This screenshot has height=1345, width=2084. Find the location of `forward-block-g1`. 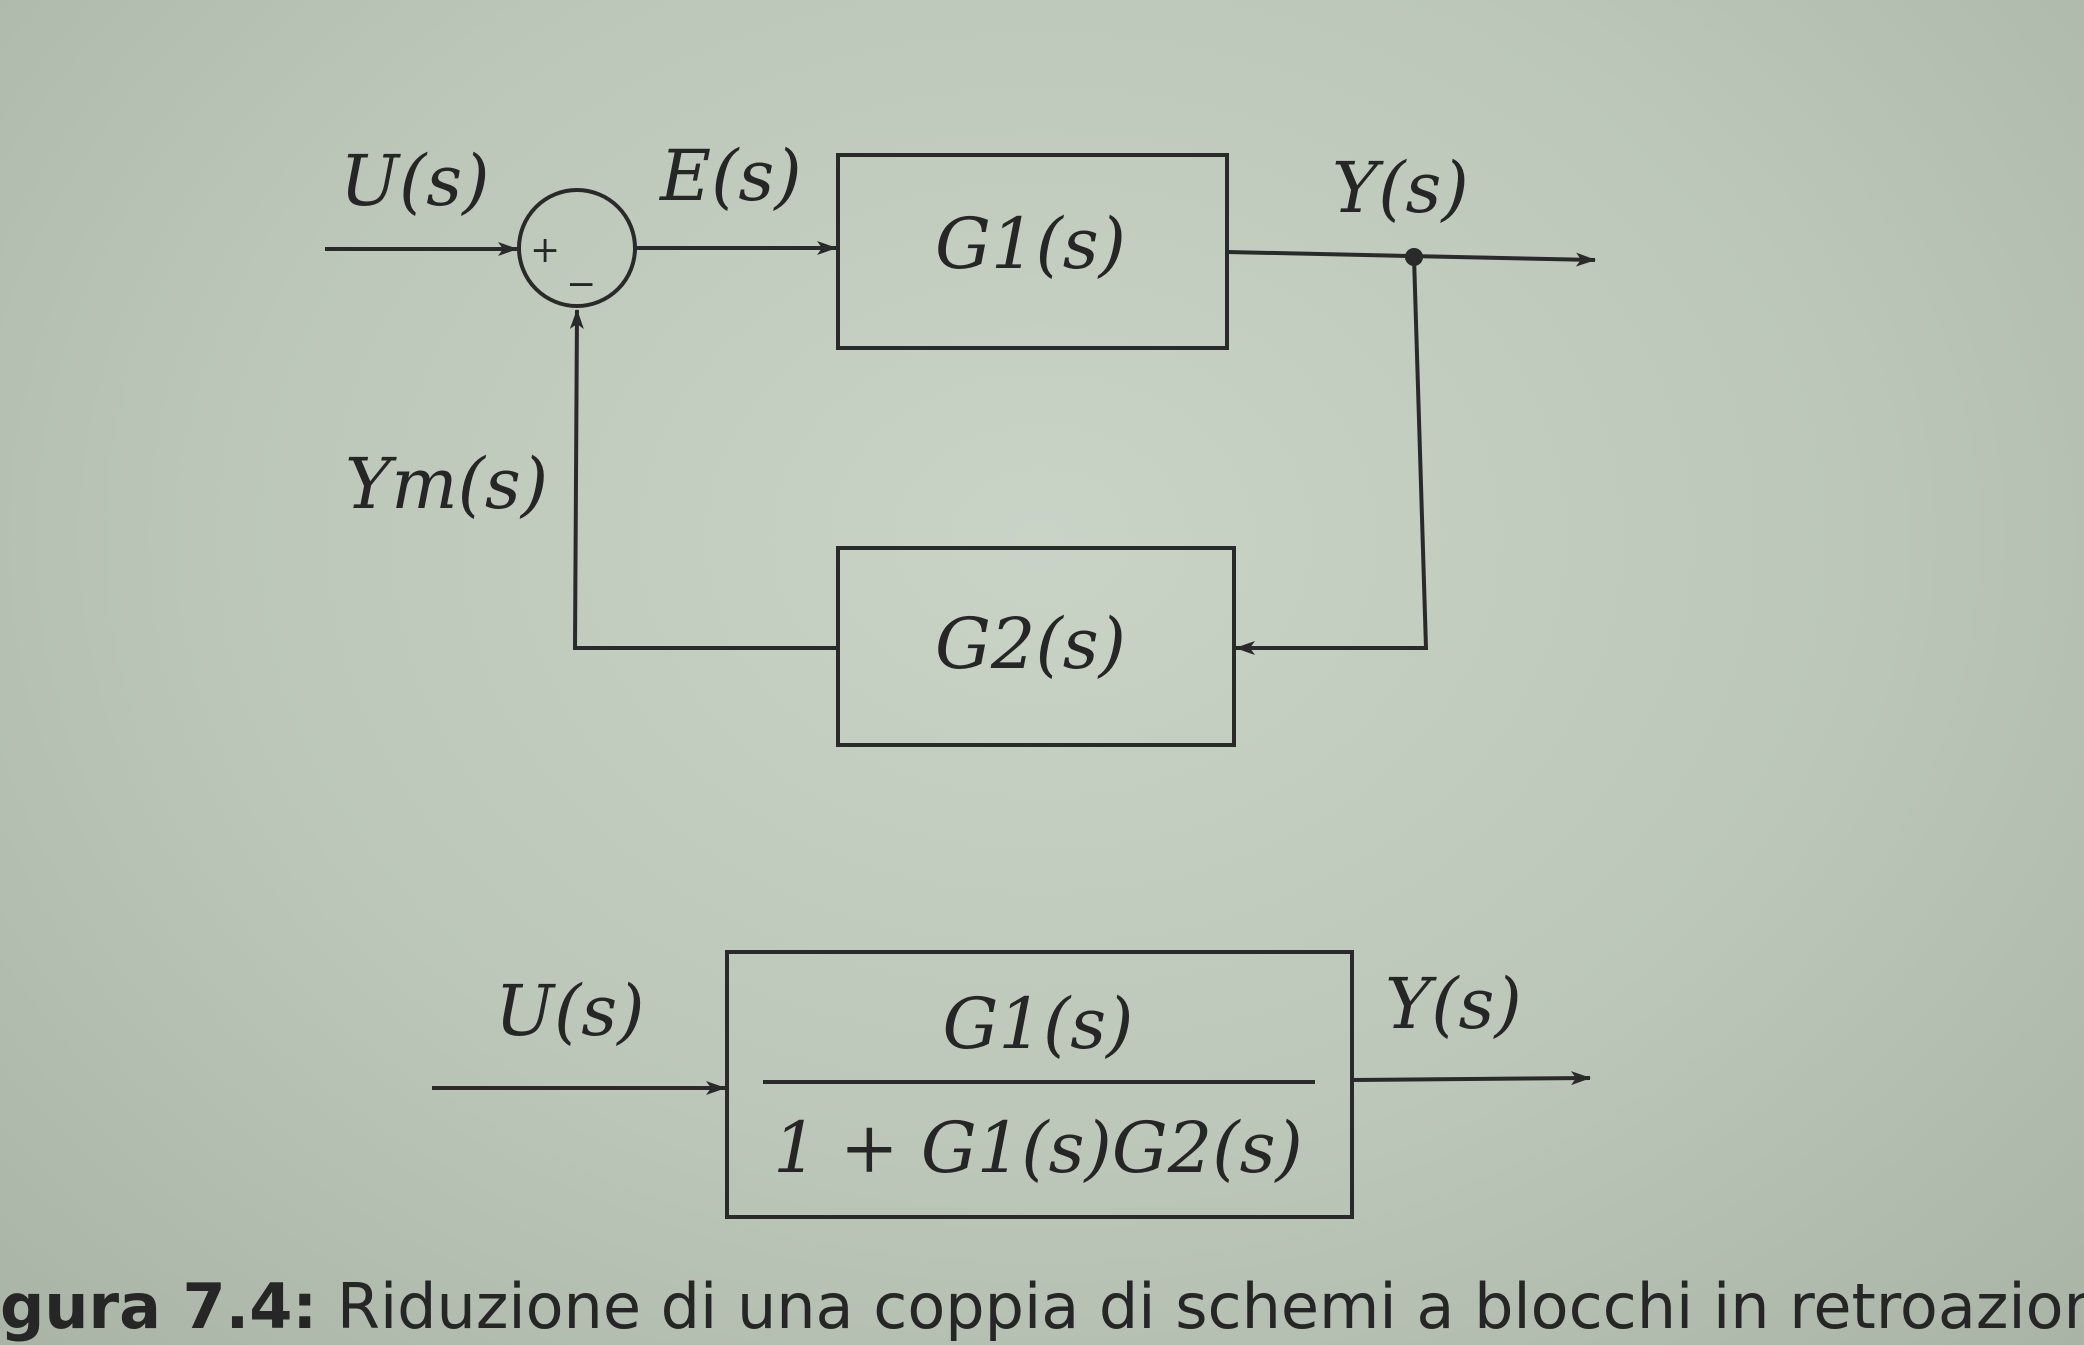

forward-block-g1 is located at coordinates (1032, 251).